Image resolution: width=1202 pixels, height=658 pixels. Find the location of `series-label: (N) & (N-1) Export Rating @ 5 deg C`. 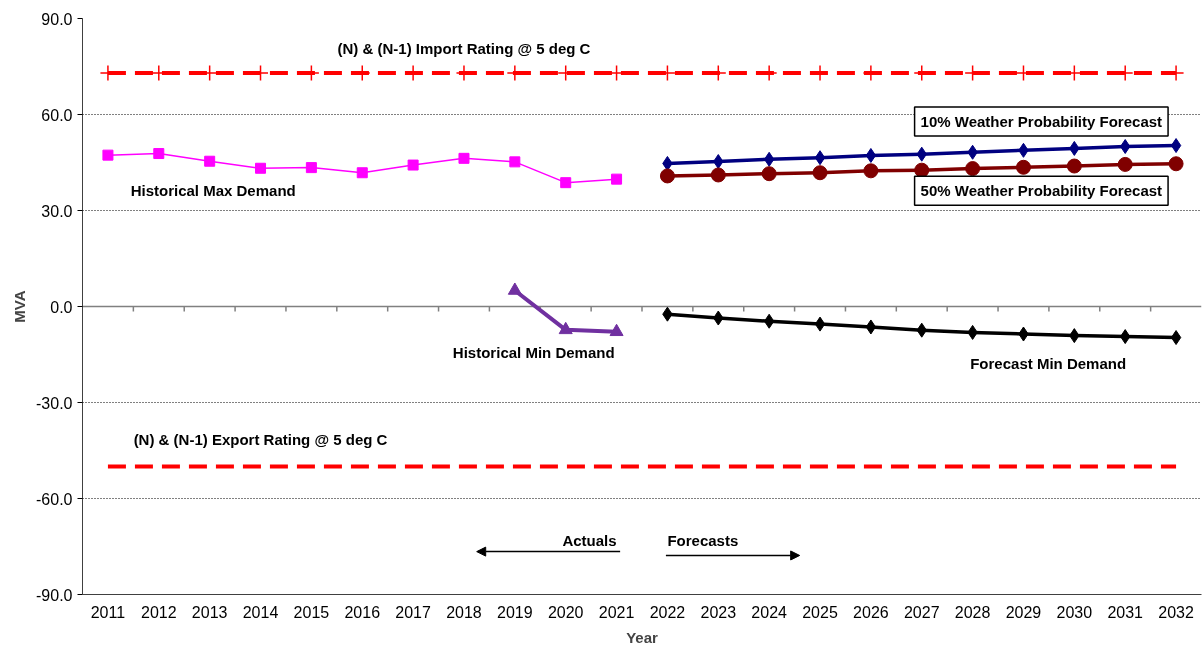

series-label: (N) & (N-1) Export Rating @ 5 deg C is located at coordinates (260, 439).